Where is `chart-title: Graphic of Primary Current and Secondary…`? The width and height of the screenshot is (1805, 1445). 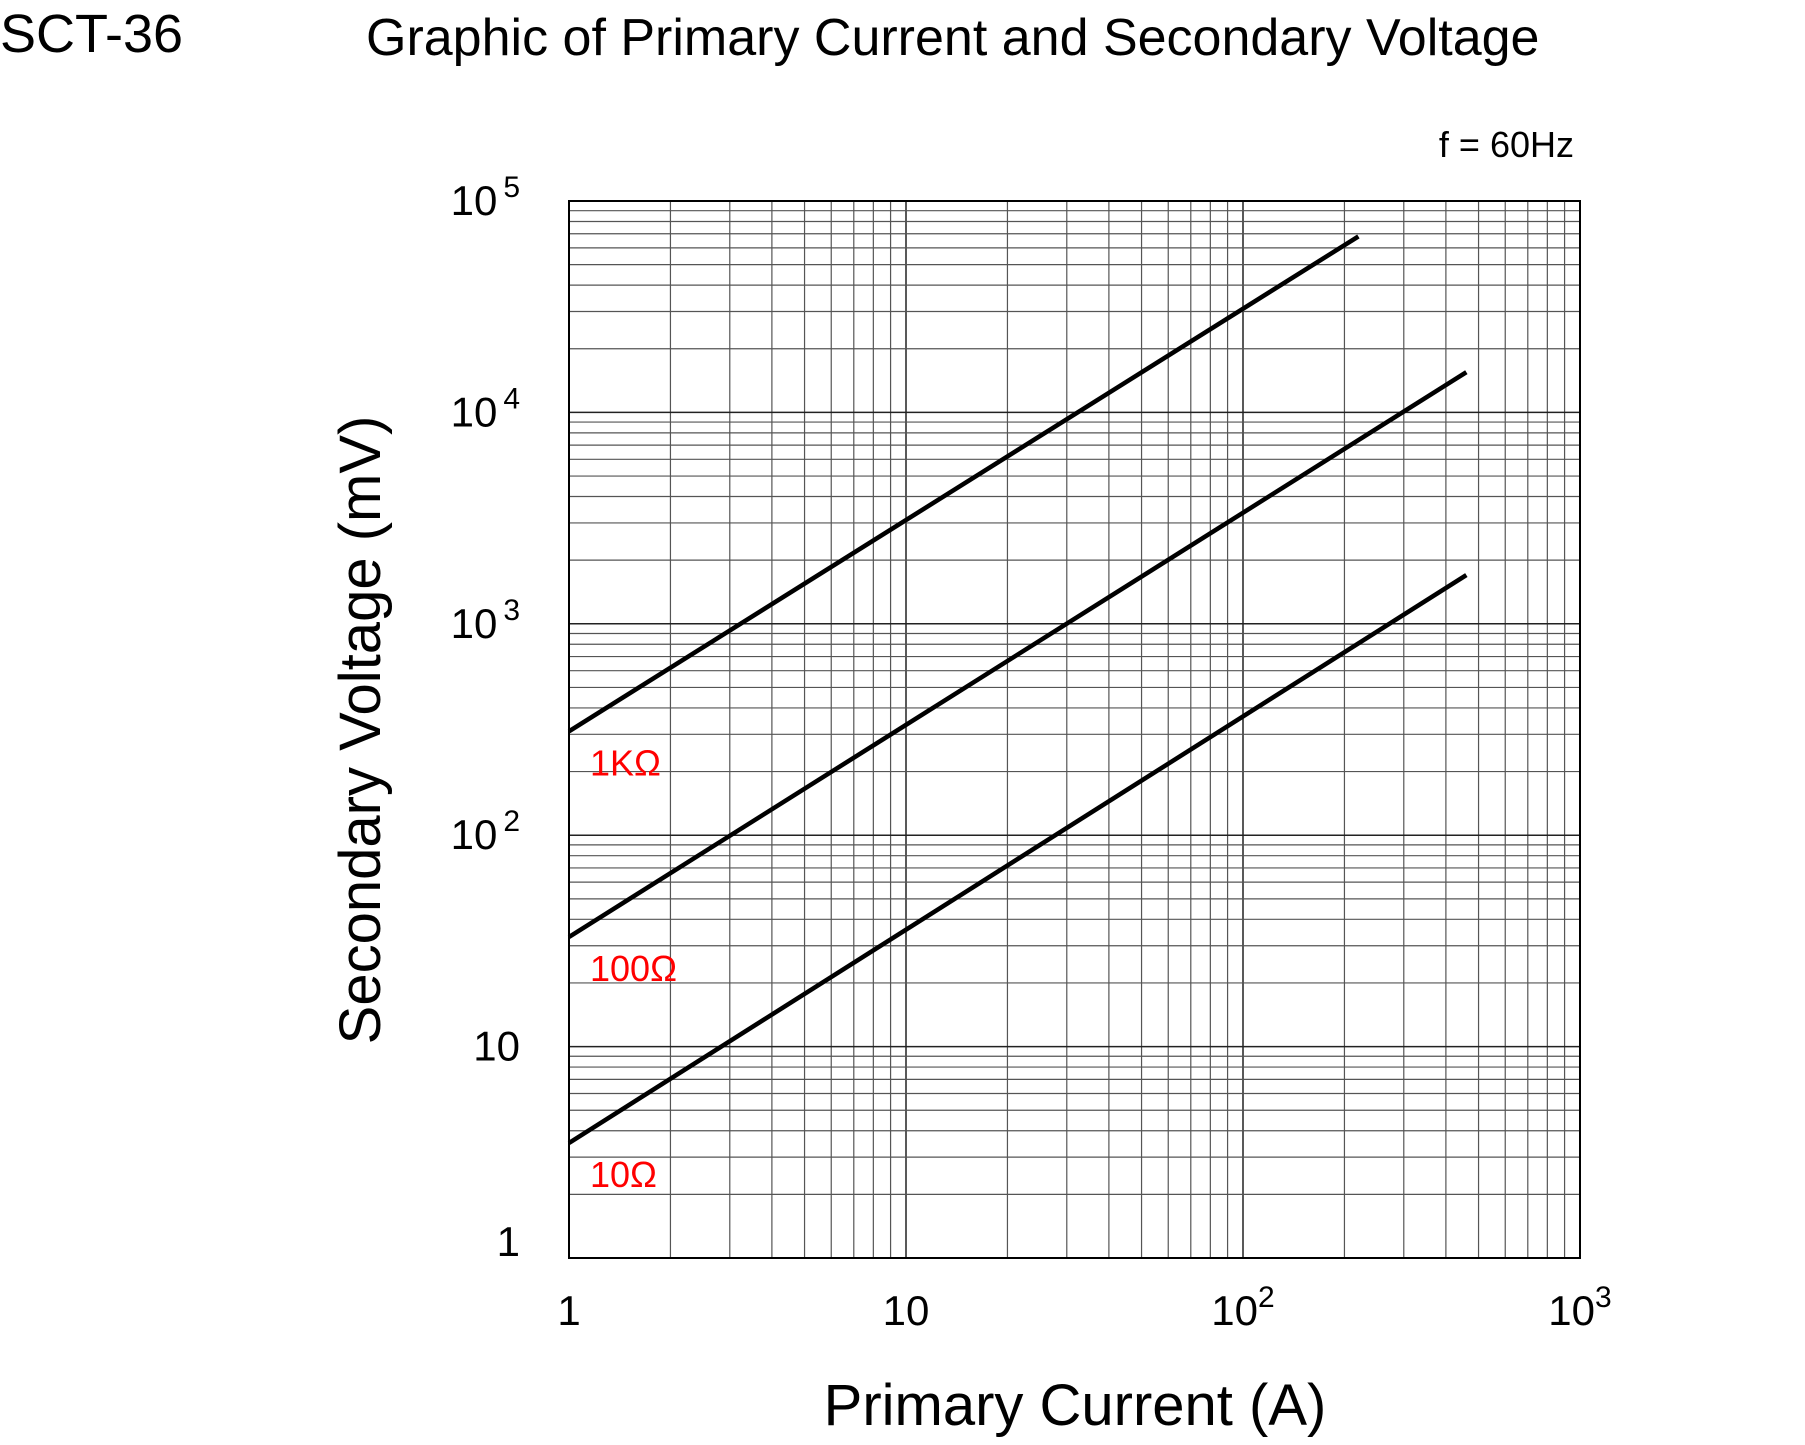 chart-title: Graphic of Primary Current and Secondary… is located at coordinates (952, 38).